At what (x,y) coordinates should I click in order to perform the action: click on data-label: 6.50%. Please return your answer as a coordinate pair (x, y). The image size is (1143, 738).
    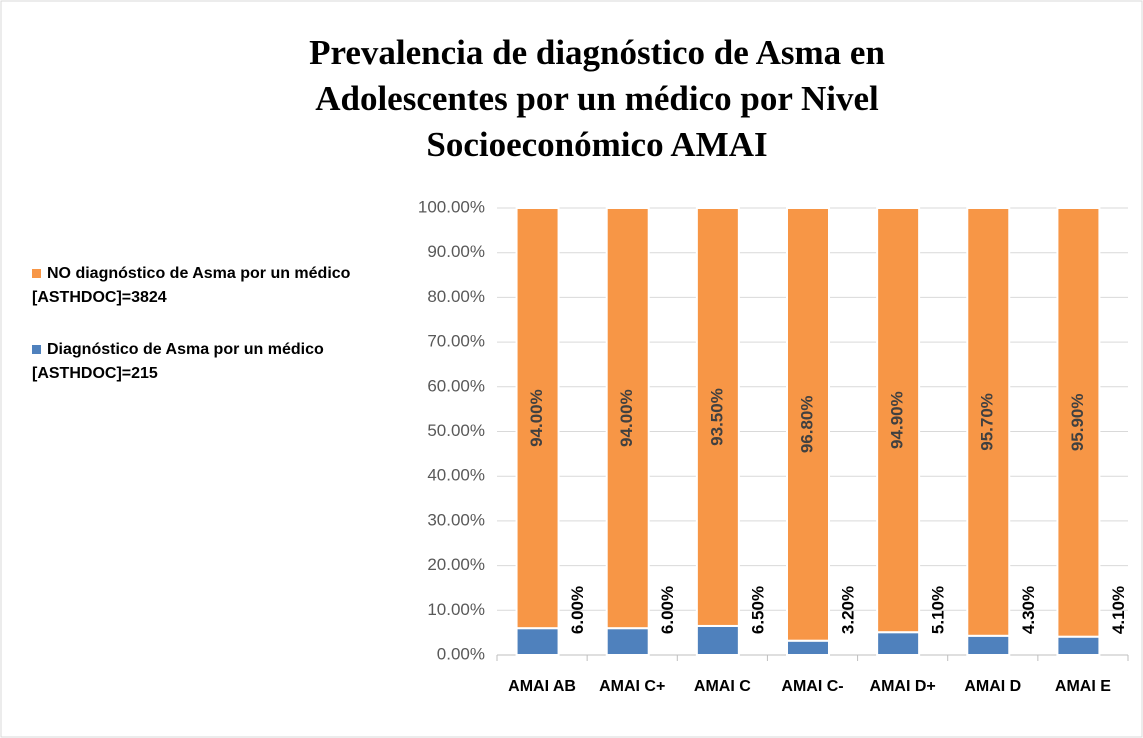
    Looking at the image, I should click on (757, 610).